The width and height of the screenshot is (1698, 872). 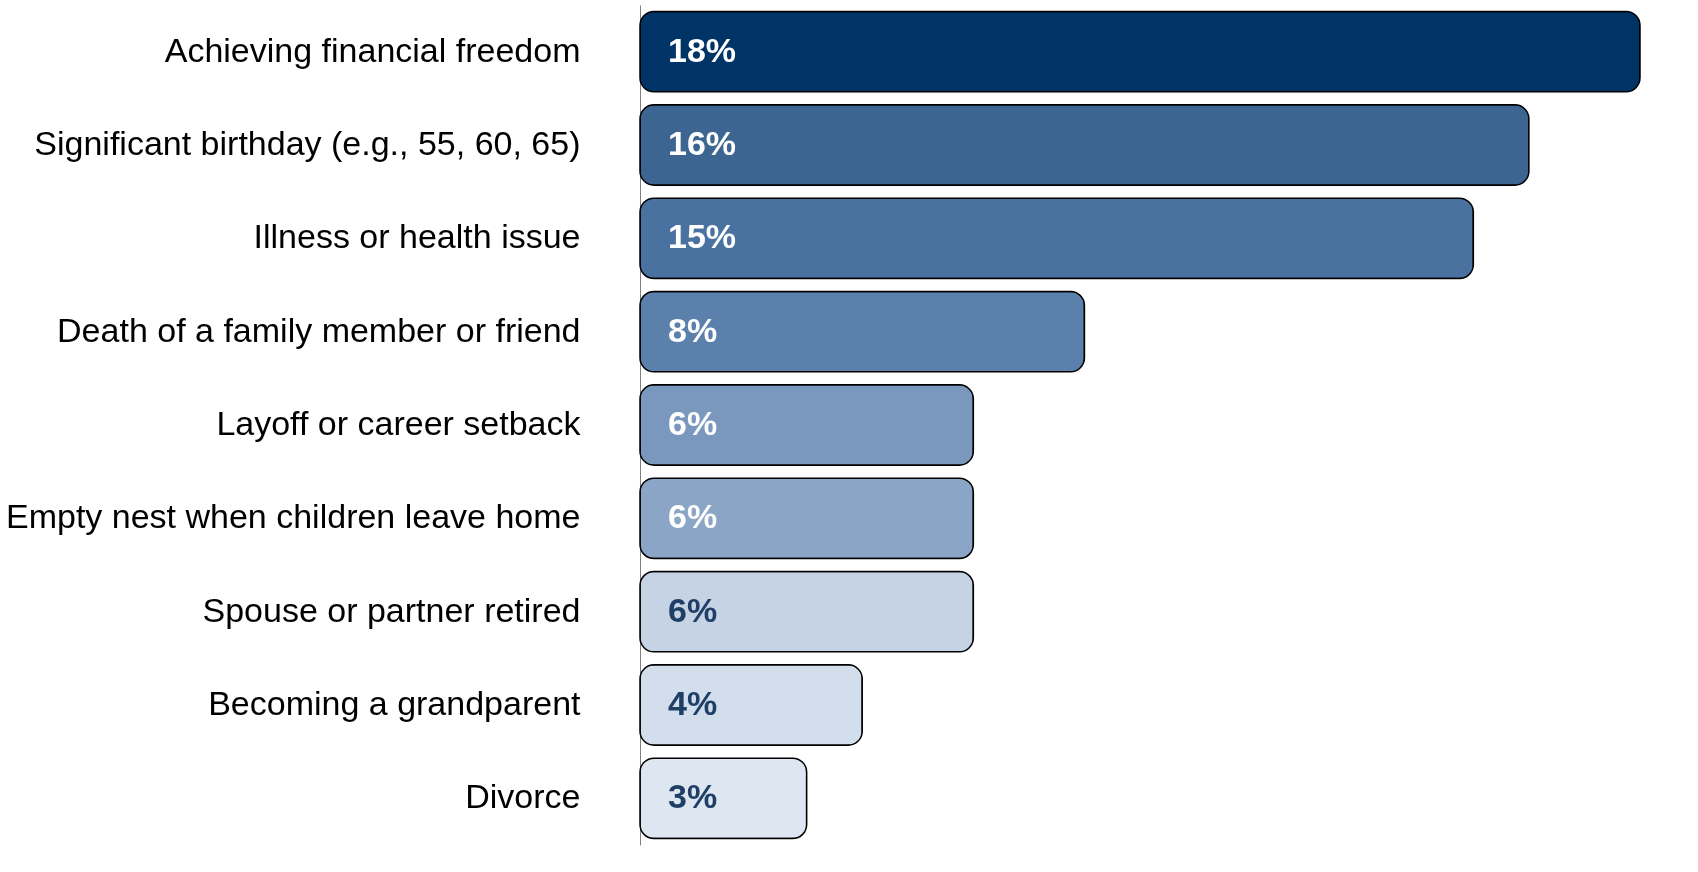 I want to click on y-tick-label: Significant birthday (e.g., 55, 60, 65), so click(x=307, y=143).